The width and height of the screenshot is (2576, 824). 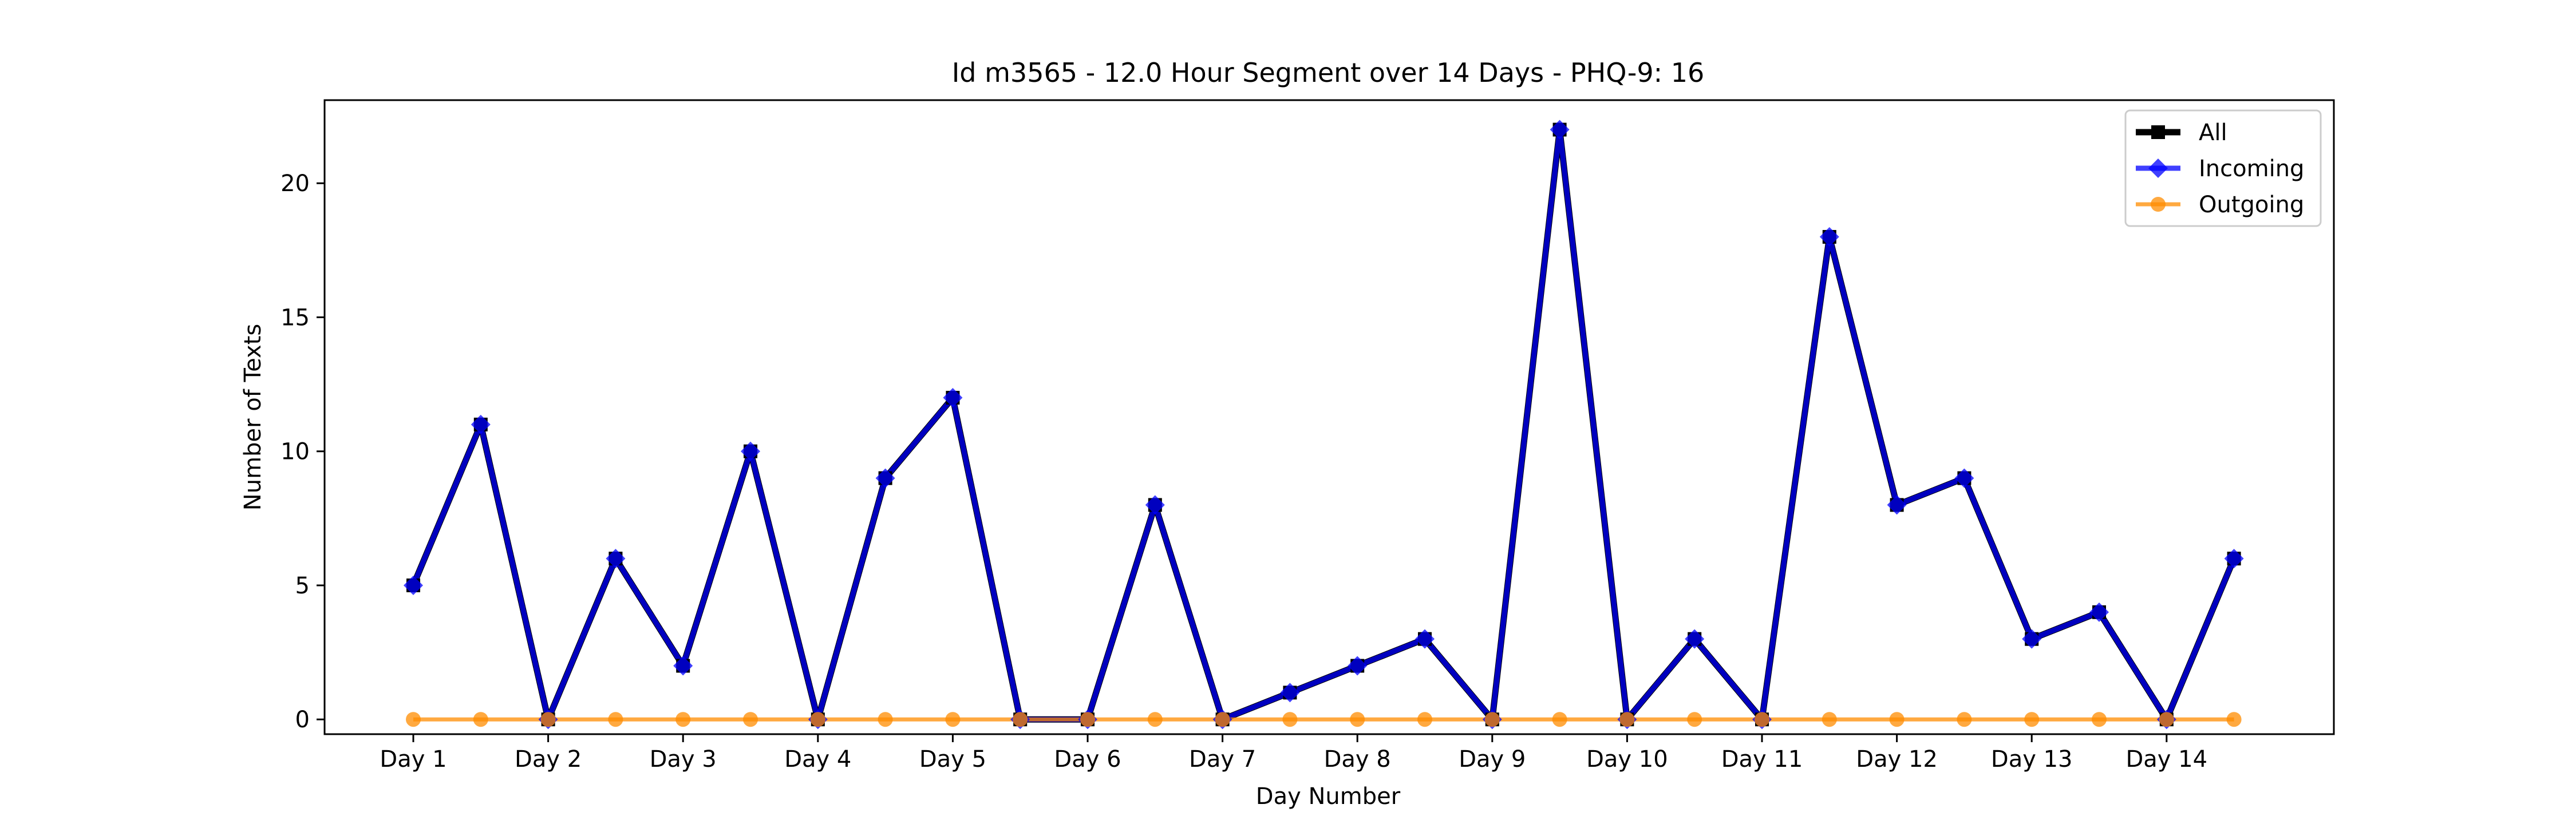 I want to click on x-tick-label: Day 3, so click(x=683, y=759).